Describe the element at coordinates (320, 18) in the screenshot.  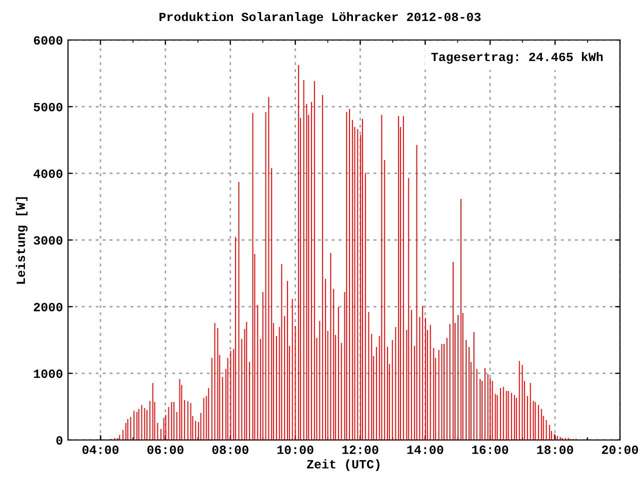
I see `chart-title: Produktion Solaranlage Löhracker 2012-08-03` at that location.